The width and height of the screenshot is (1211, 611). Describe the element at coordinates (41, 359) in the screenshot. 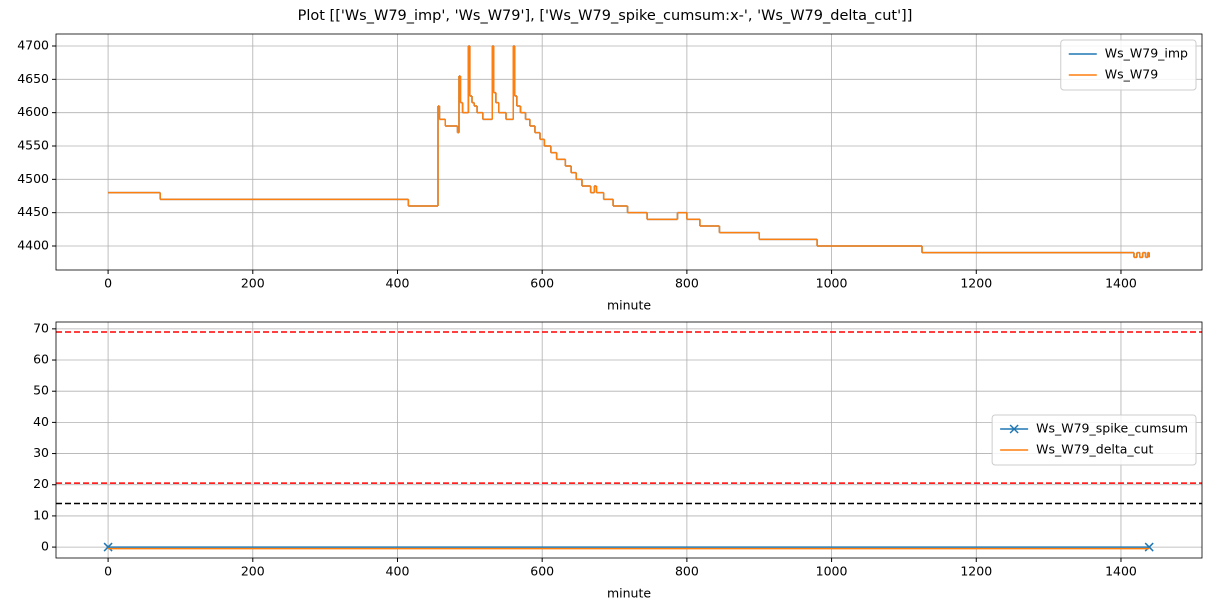

I see `y-tick-label: 60` at that location.